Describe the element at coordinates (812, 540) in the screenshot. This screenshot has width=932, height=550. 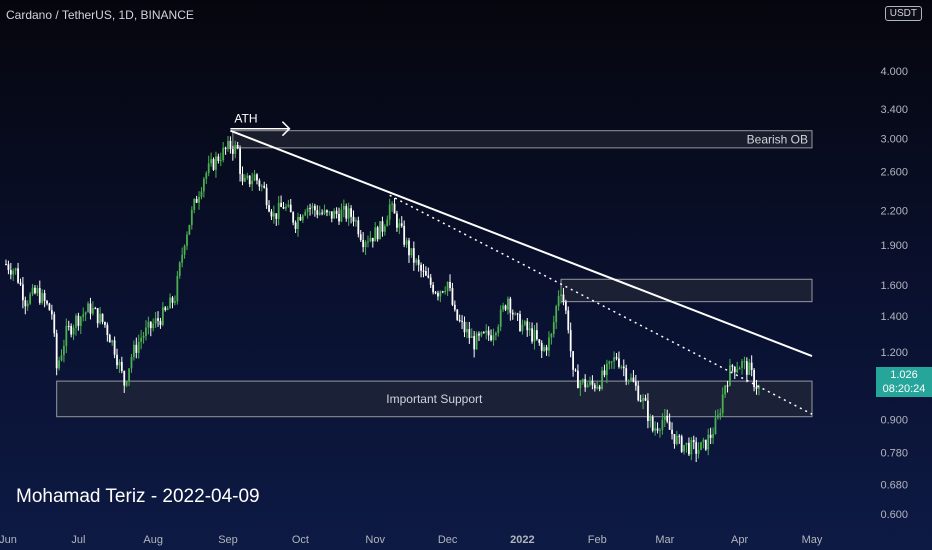
I see `time-tick-label: May` at that location.